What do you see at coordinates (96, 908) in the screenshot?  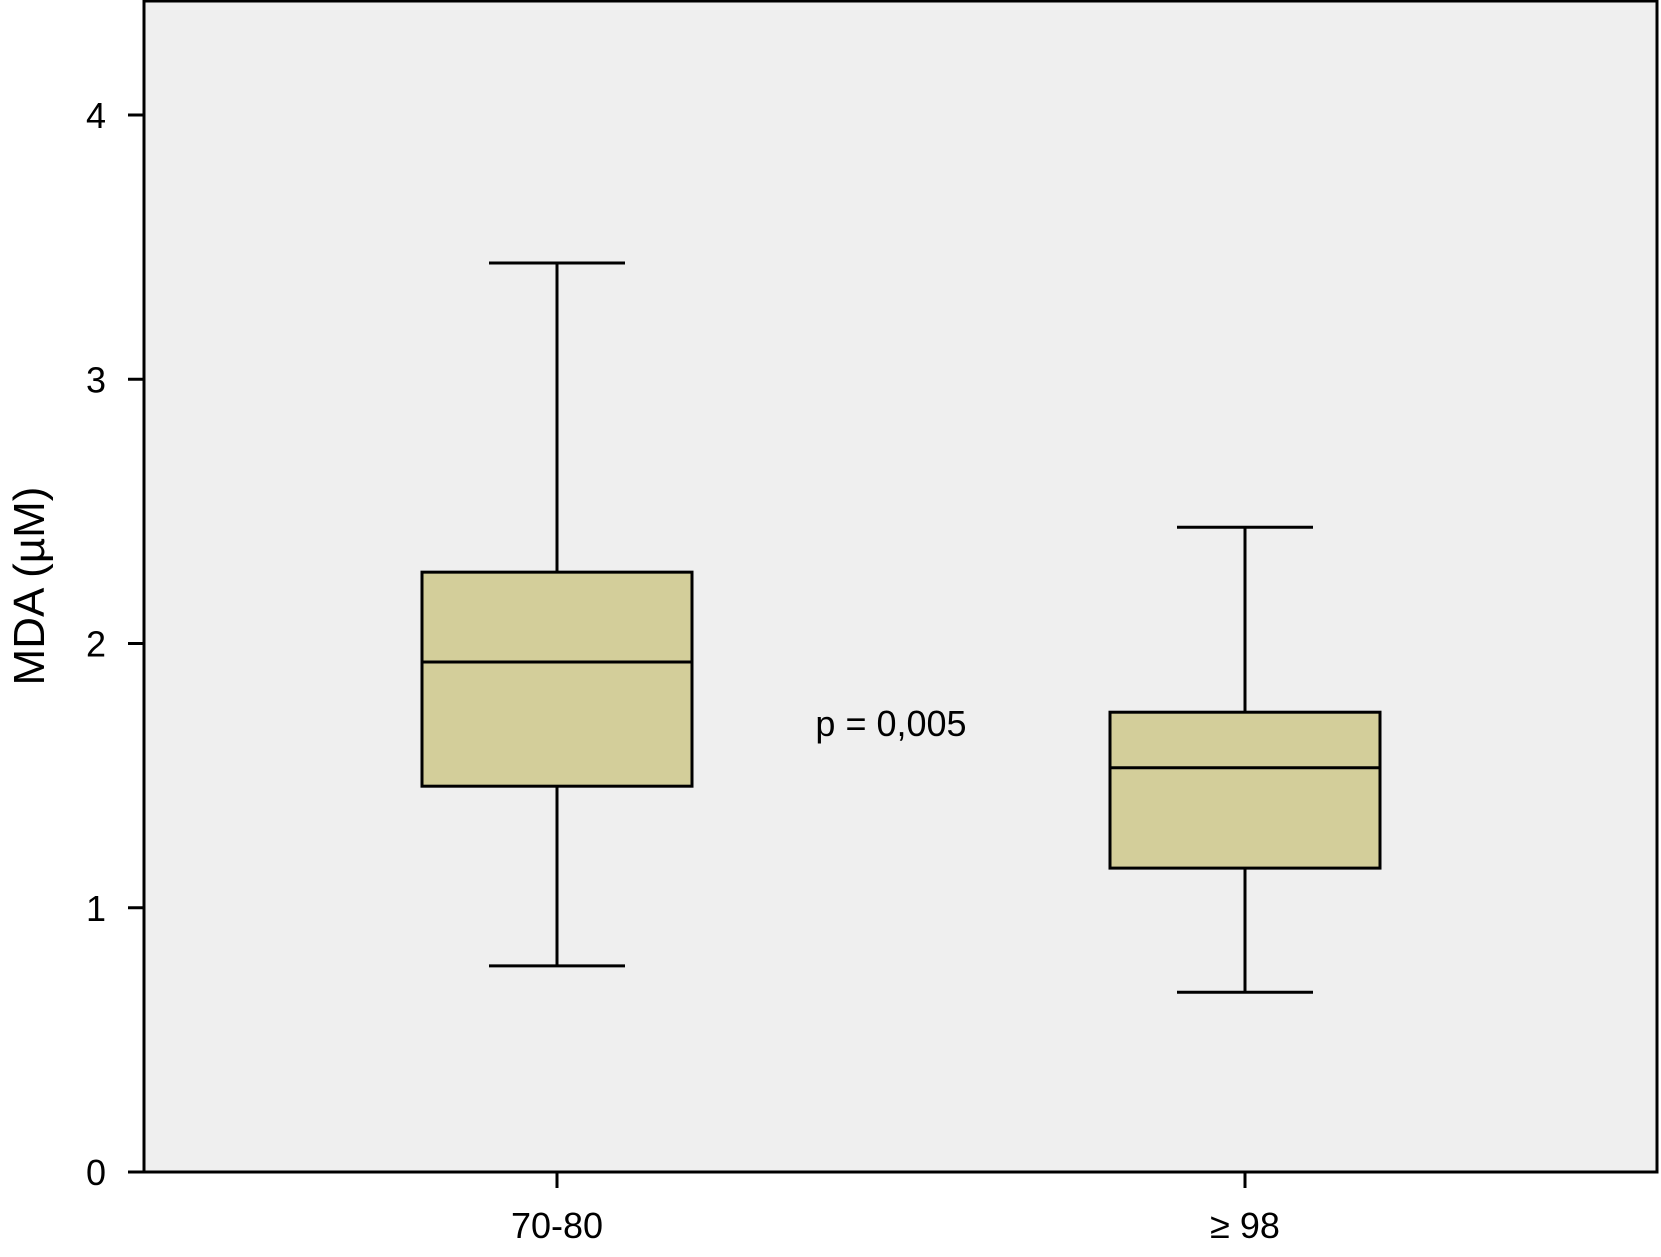 I see `y-tick-label: 1` at bounding box center [96, 908].